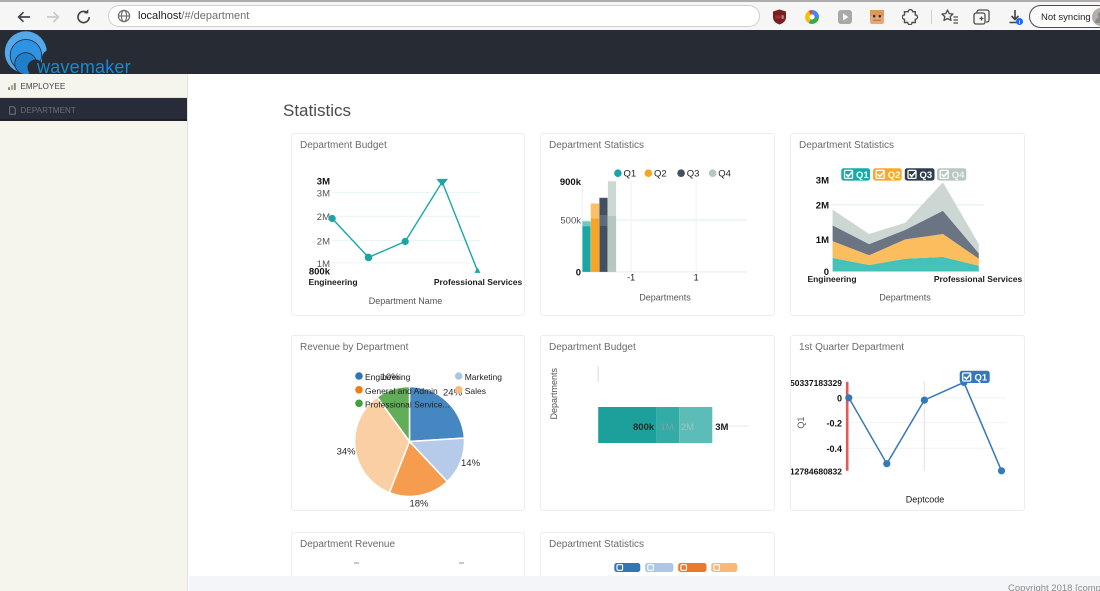  What do you see at coordinates (406, 301) in the screenshot?
I see `svg-text: Department Name` at bounding box center [406, 301].